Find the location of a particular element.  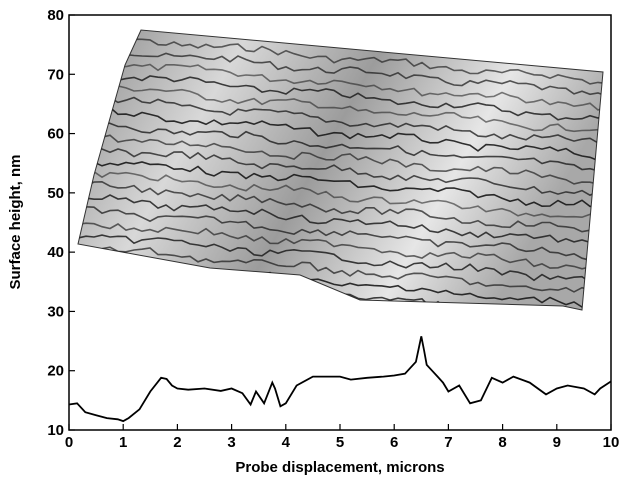

y-tick-label: 60 is located at coordinates (55, 134).